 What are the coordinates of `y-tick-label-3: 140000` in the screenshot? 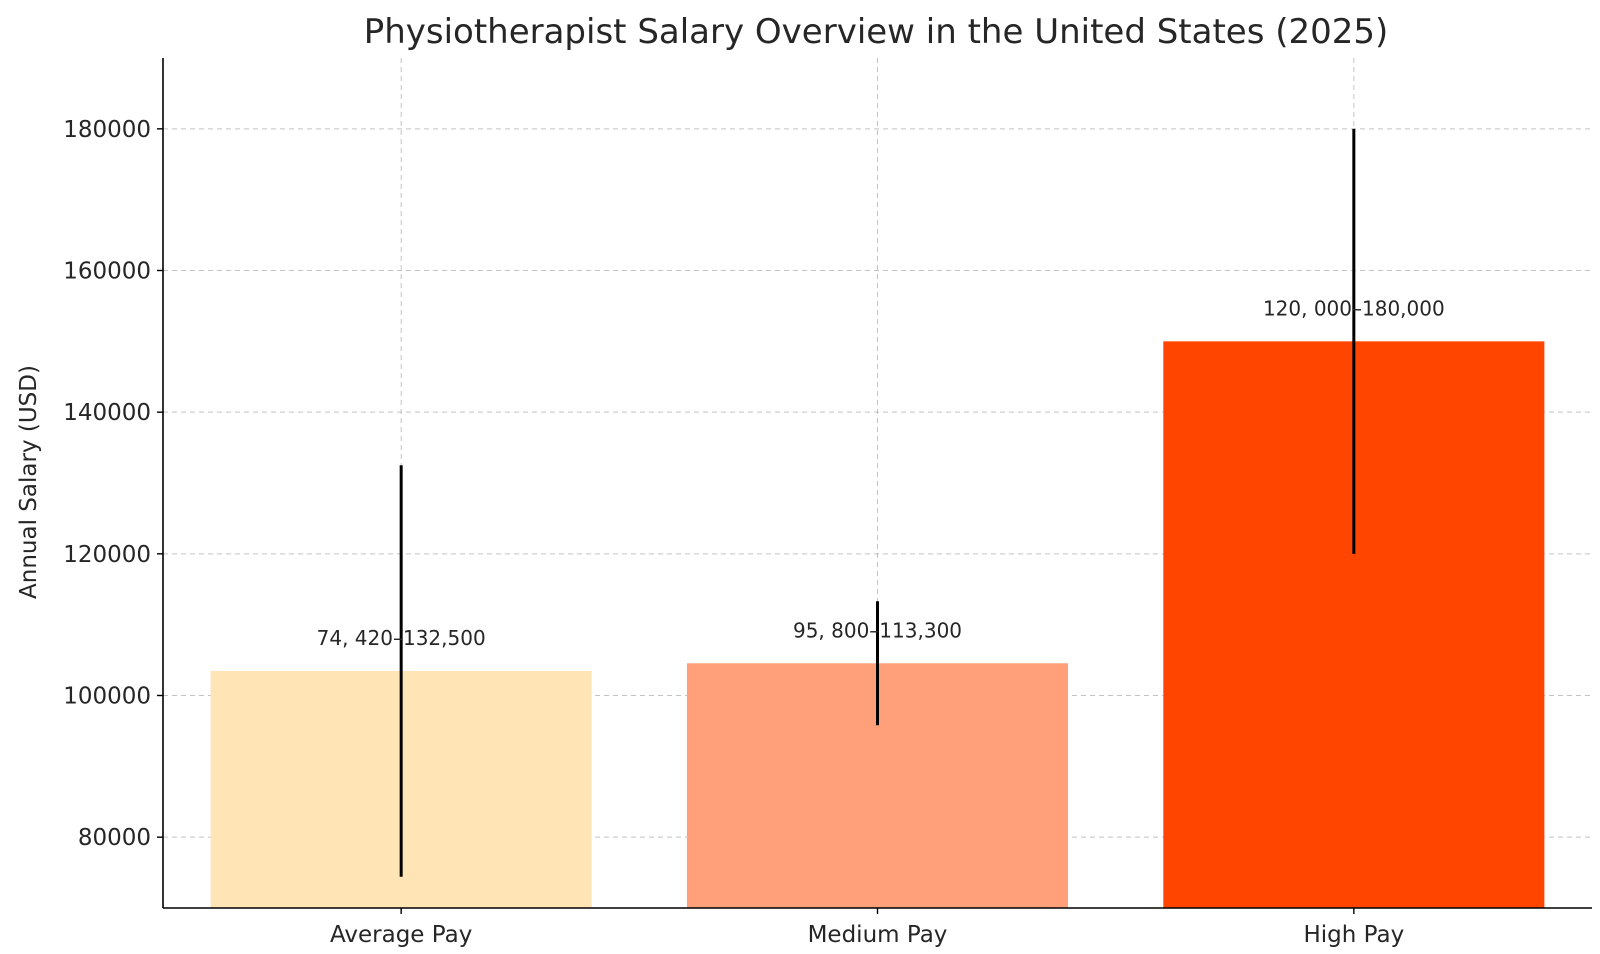 It's located at (107, 413).